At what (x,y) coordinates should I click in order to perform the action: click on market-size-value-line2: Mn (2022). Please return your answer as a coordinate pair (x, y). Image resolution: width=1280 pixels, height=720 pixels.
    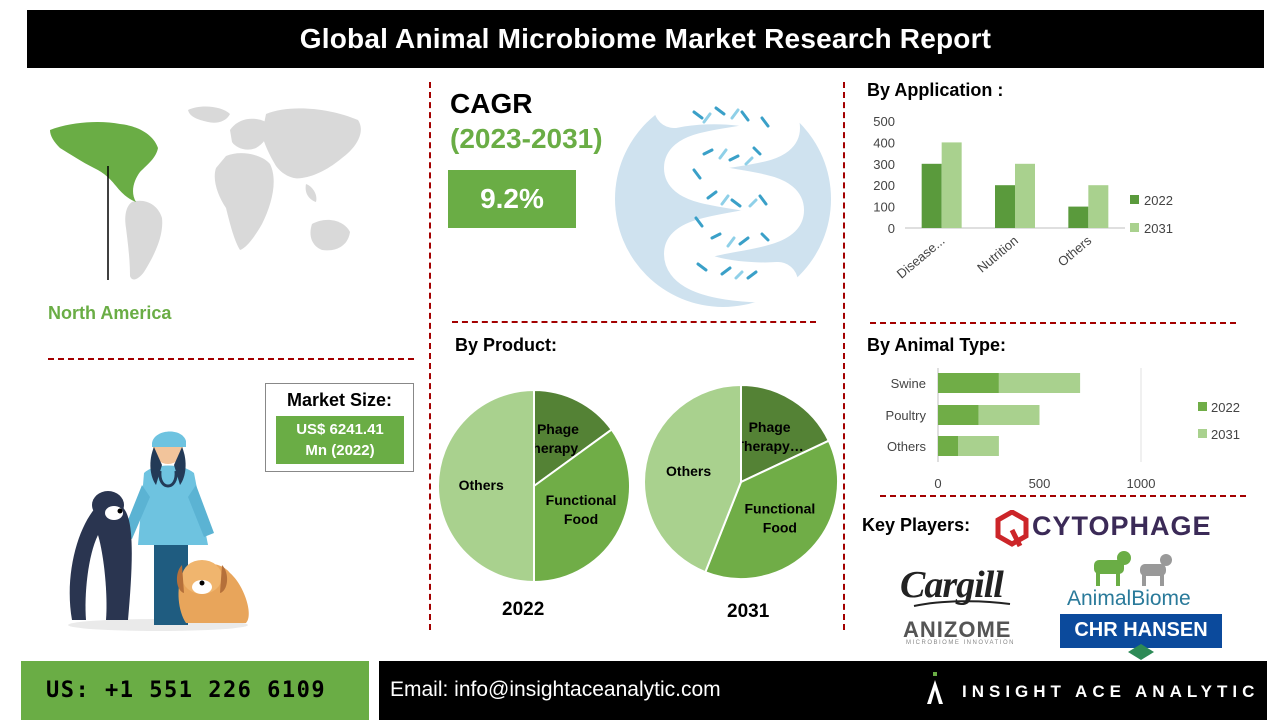
    Looking at the image, I should click on (340, 450).